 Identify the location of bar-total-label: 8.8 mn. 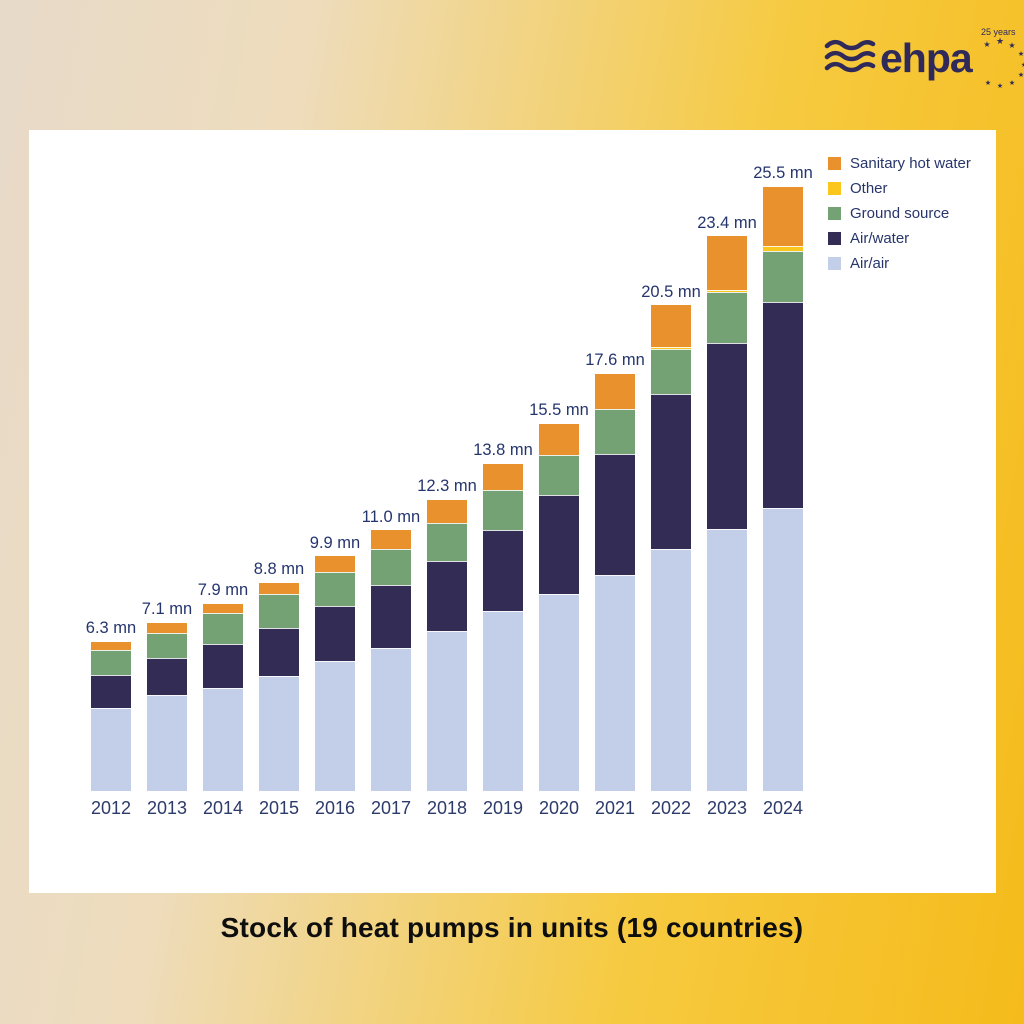
(279, 569).